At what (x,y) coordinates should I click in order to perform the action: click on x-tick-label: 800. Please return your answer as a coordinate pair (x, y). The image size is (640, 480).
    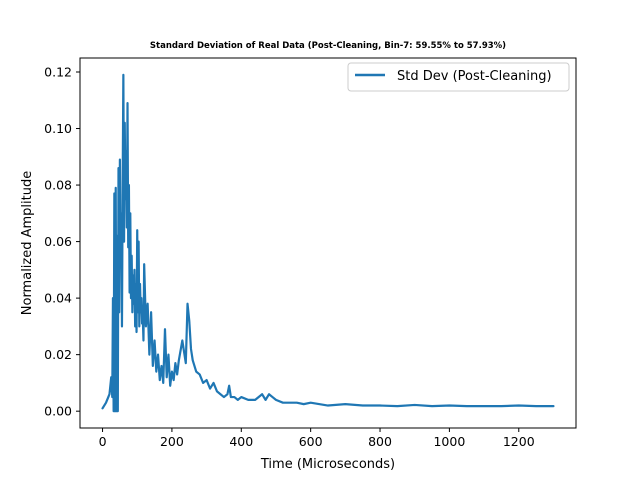
    Looking at the image, I should click on (380, 441).